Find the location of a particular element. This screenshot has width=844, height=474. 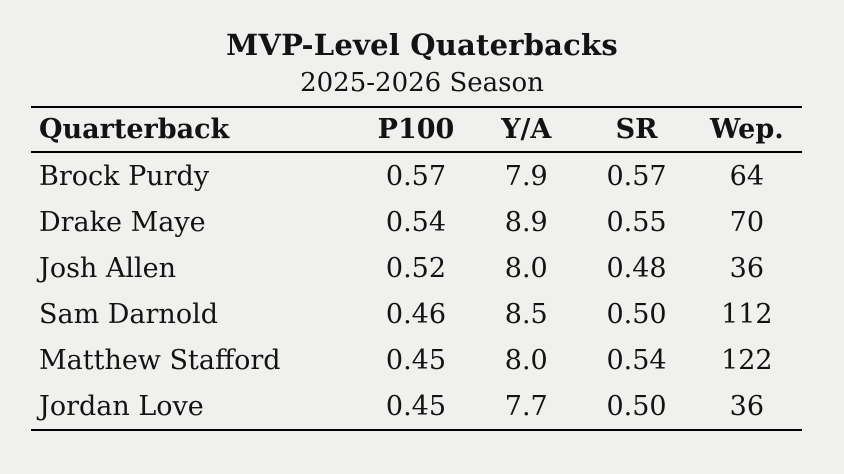

stat-value: 0.46 is located at coordinates (416, 314).